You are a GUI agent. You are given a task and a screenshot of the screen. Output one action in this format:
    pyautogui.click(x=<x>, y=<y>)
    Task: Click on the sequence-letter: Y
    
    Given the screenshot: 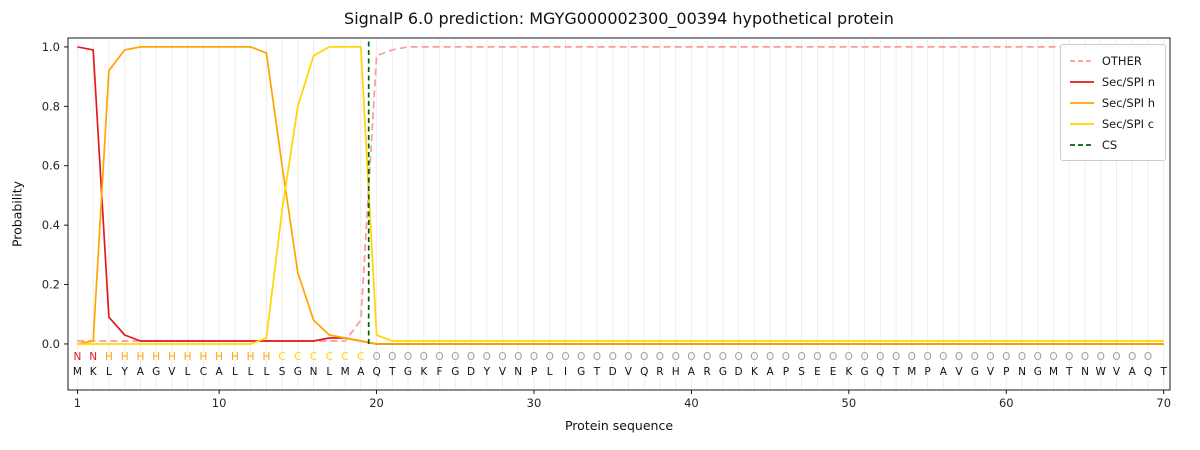 What is the action you would take?
    pyautogui.click(x=124, y=372)
    